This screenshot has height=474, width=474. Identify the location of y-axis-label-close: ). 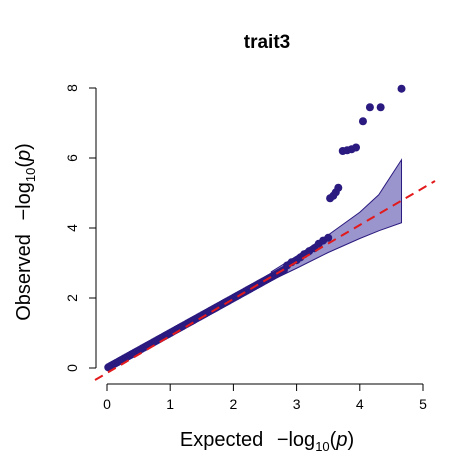
(24, 146).